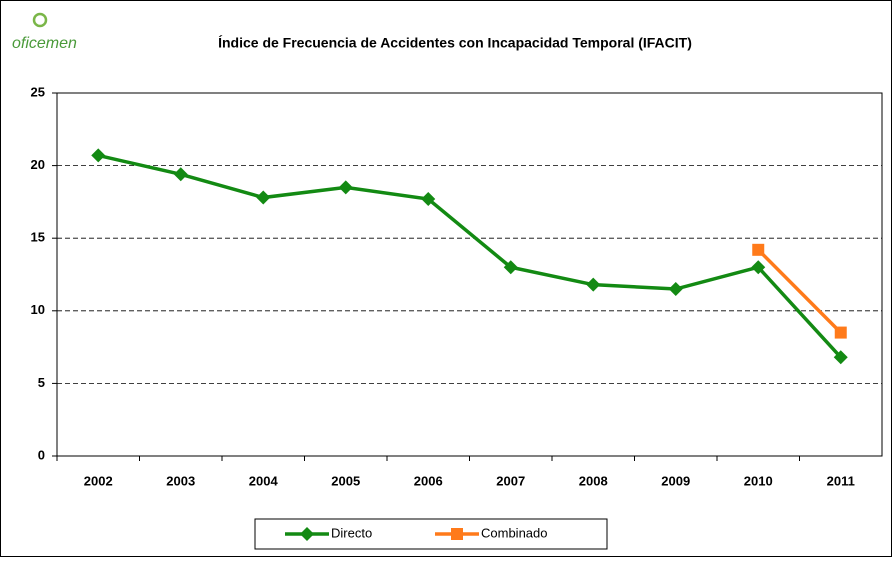 This screenshot has width=892, height=562. I want to click on legend-label: Directo, so click(351, 532).